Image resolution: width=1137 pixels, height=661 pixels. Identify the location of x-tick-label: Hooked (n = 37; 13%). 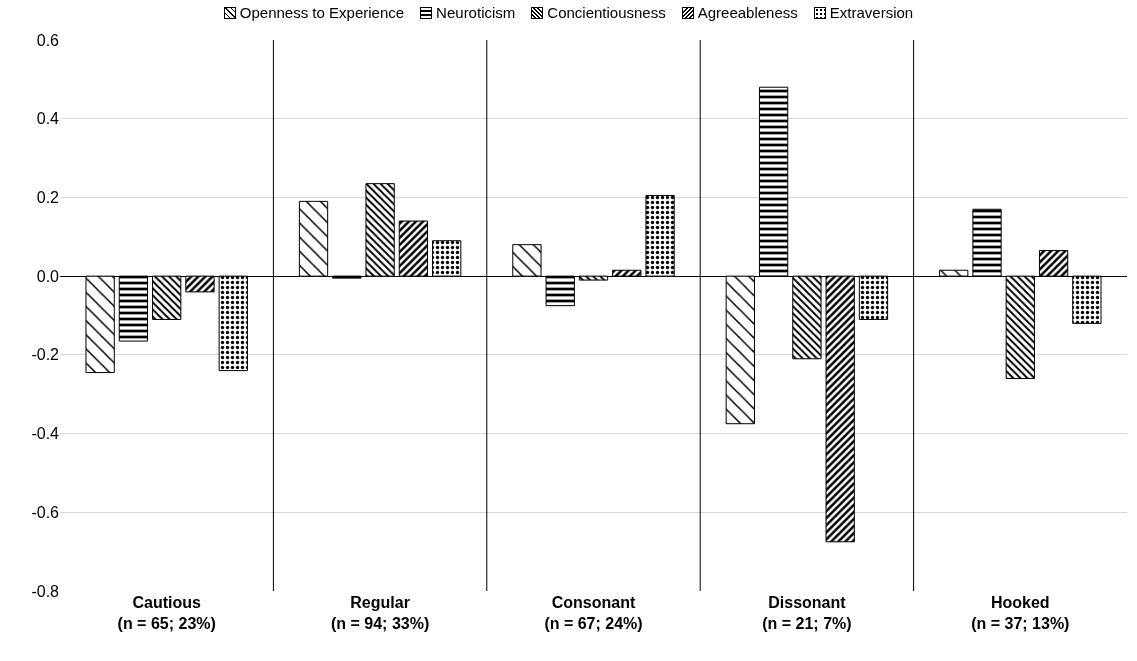
(1020, 613).